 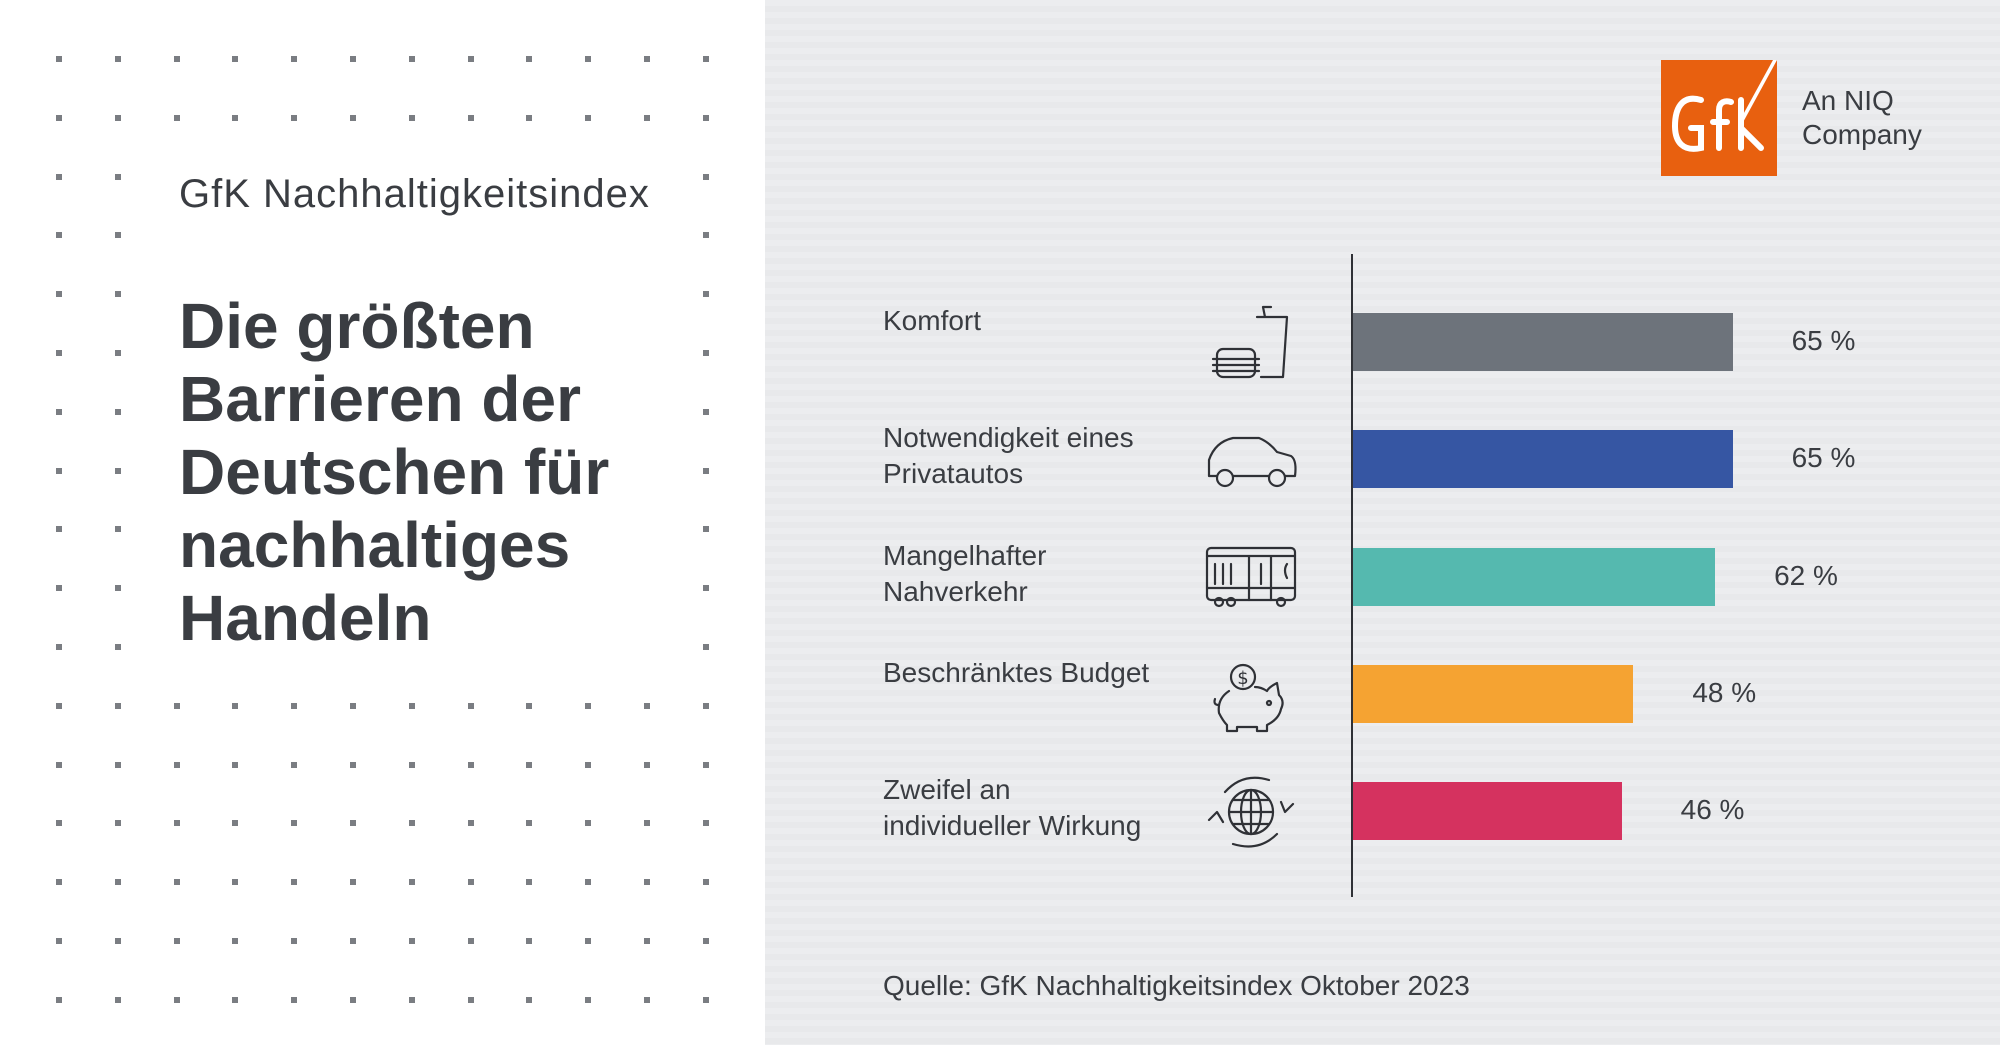 I want to click on category-label-line: Komfort, so click(x=932, y=320).